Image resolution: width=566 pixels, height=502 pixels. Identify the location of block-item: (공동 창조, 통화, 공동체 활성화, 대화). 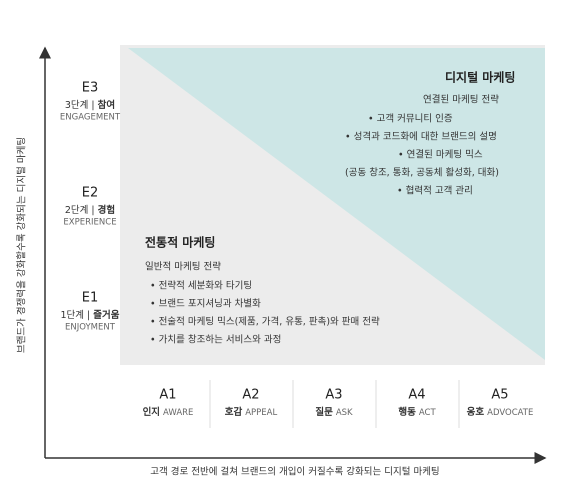
(422, 173).